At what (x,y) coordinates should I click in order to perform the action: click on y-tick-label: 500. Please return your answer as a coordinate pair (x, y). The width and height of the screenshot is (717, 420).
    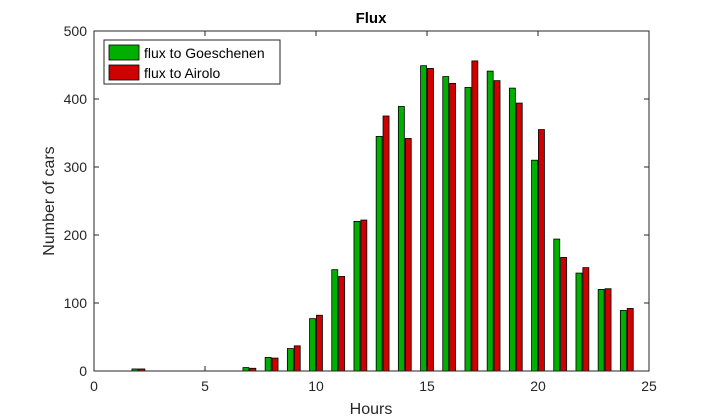
    Looking at the image, I should click on (76, 31).